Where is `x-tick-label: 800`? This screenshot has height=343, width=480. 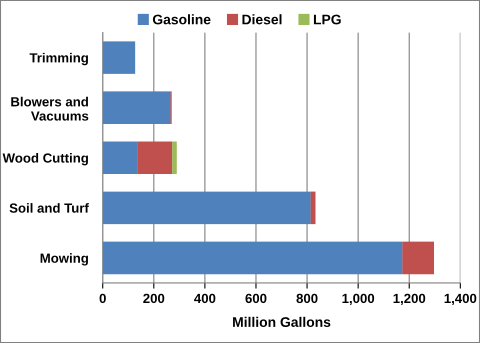
x-tick-label: 800 is located at coordinates (307, 299).